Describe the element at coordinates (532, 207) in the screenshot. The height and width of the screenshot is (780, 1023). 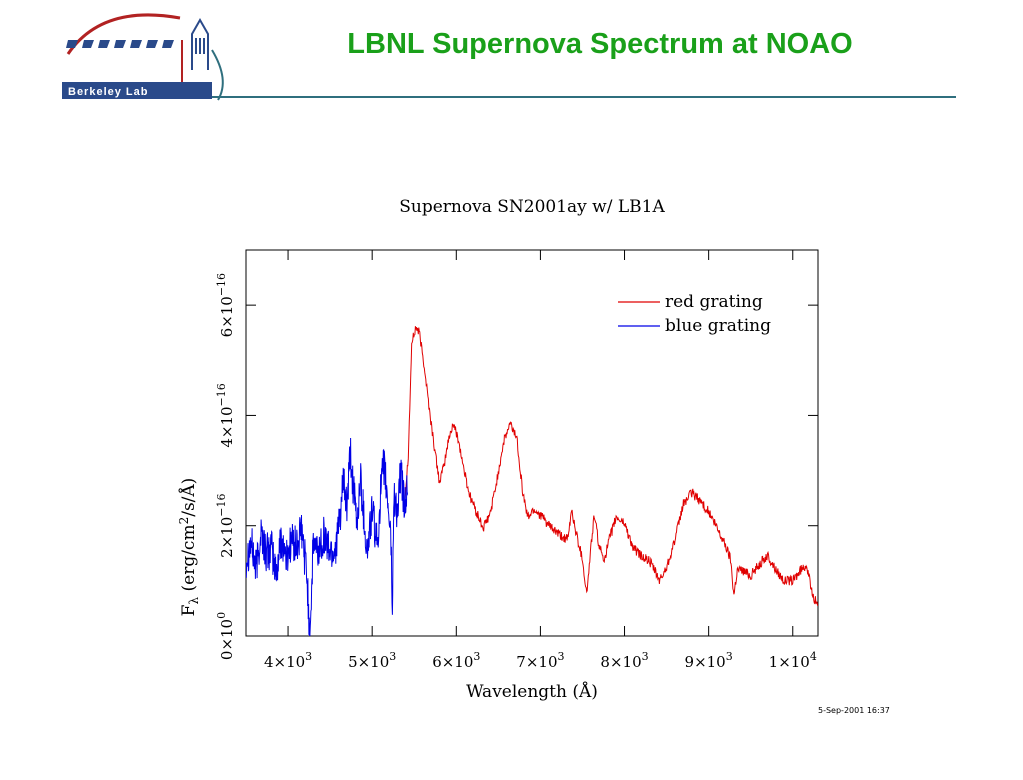
I see `chart-title: Supernova SN2001ay w/ LB1A` at that location.